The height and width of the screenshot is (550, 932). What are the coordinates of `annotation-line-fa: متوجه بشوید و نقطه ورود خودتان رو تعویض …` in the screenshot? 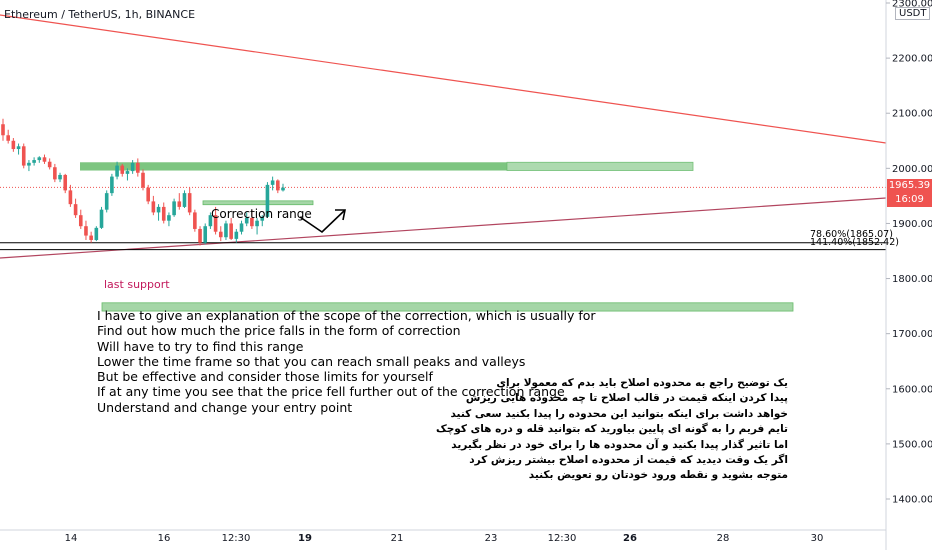 It's located at (658, 475).